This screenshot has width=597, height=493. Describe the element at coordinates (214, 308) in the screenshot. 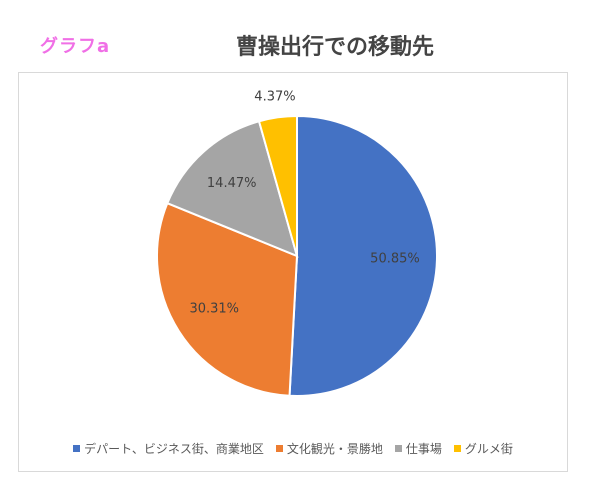

I see `data-label: 30.31%` at that location.